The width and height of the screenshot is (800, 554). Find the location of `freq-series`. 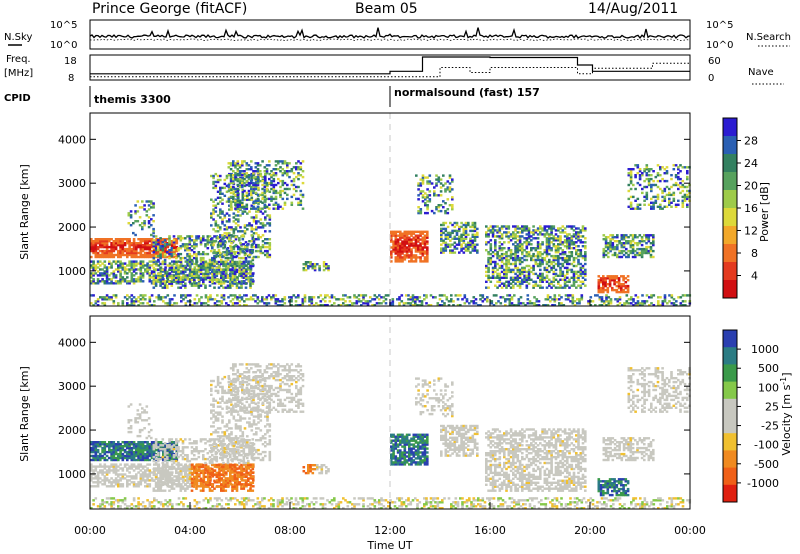

freq-series is located at coordinates (390, 65).